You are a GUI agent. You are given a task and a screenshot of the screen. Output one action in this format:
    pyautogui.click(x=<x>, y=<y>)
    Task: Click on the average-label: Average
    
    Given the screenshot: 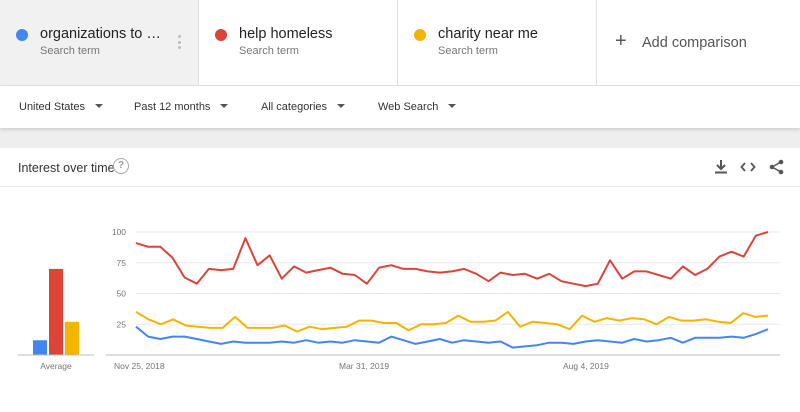 What is the action you would take?
    pyautogui.click(x=56, y=366)
    